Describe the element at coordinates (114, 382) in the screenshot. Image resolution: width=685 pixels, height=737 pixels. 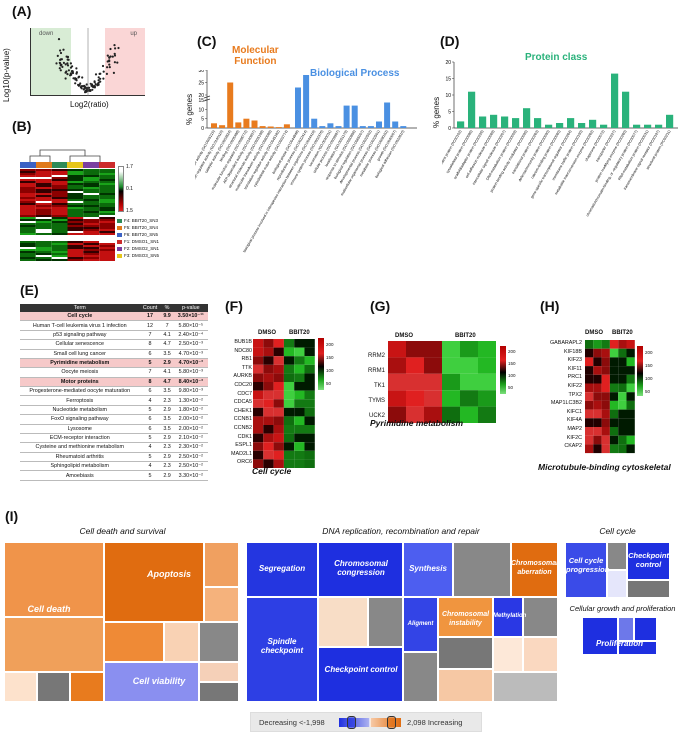
I see `table-row: Motor proteins 8 4.7 8.40×10⁻³` at that location.